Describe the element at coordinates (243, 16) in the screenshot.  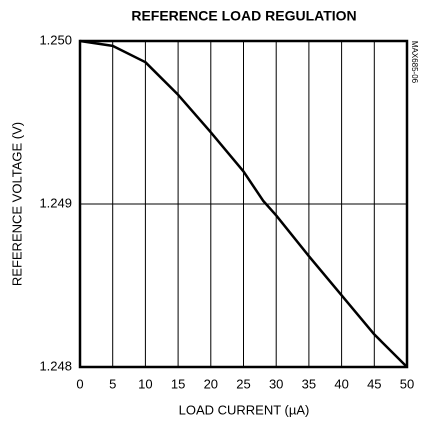
I see `chart-title: REFERENCE LOAD REGULATION` at that location.